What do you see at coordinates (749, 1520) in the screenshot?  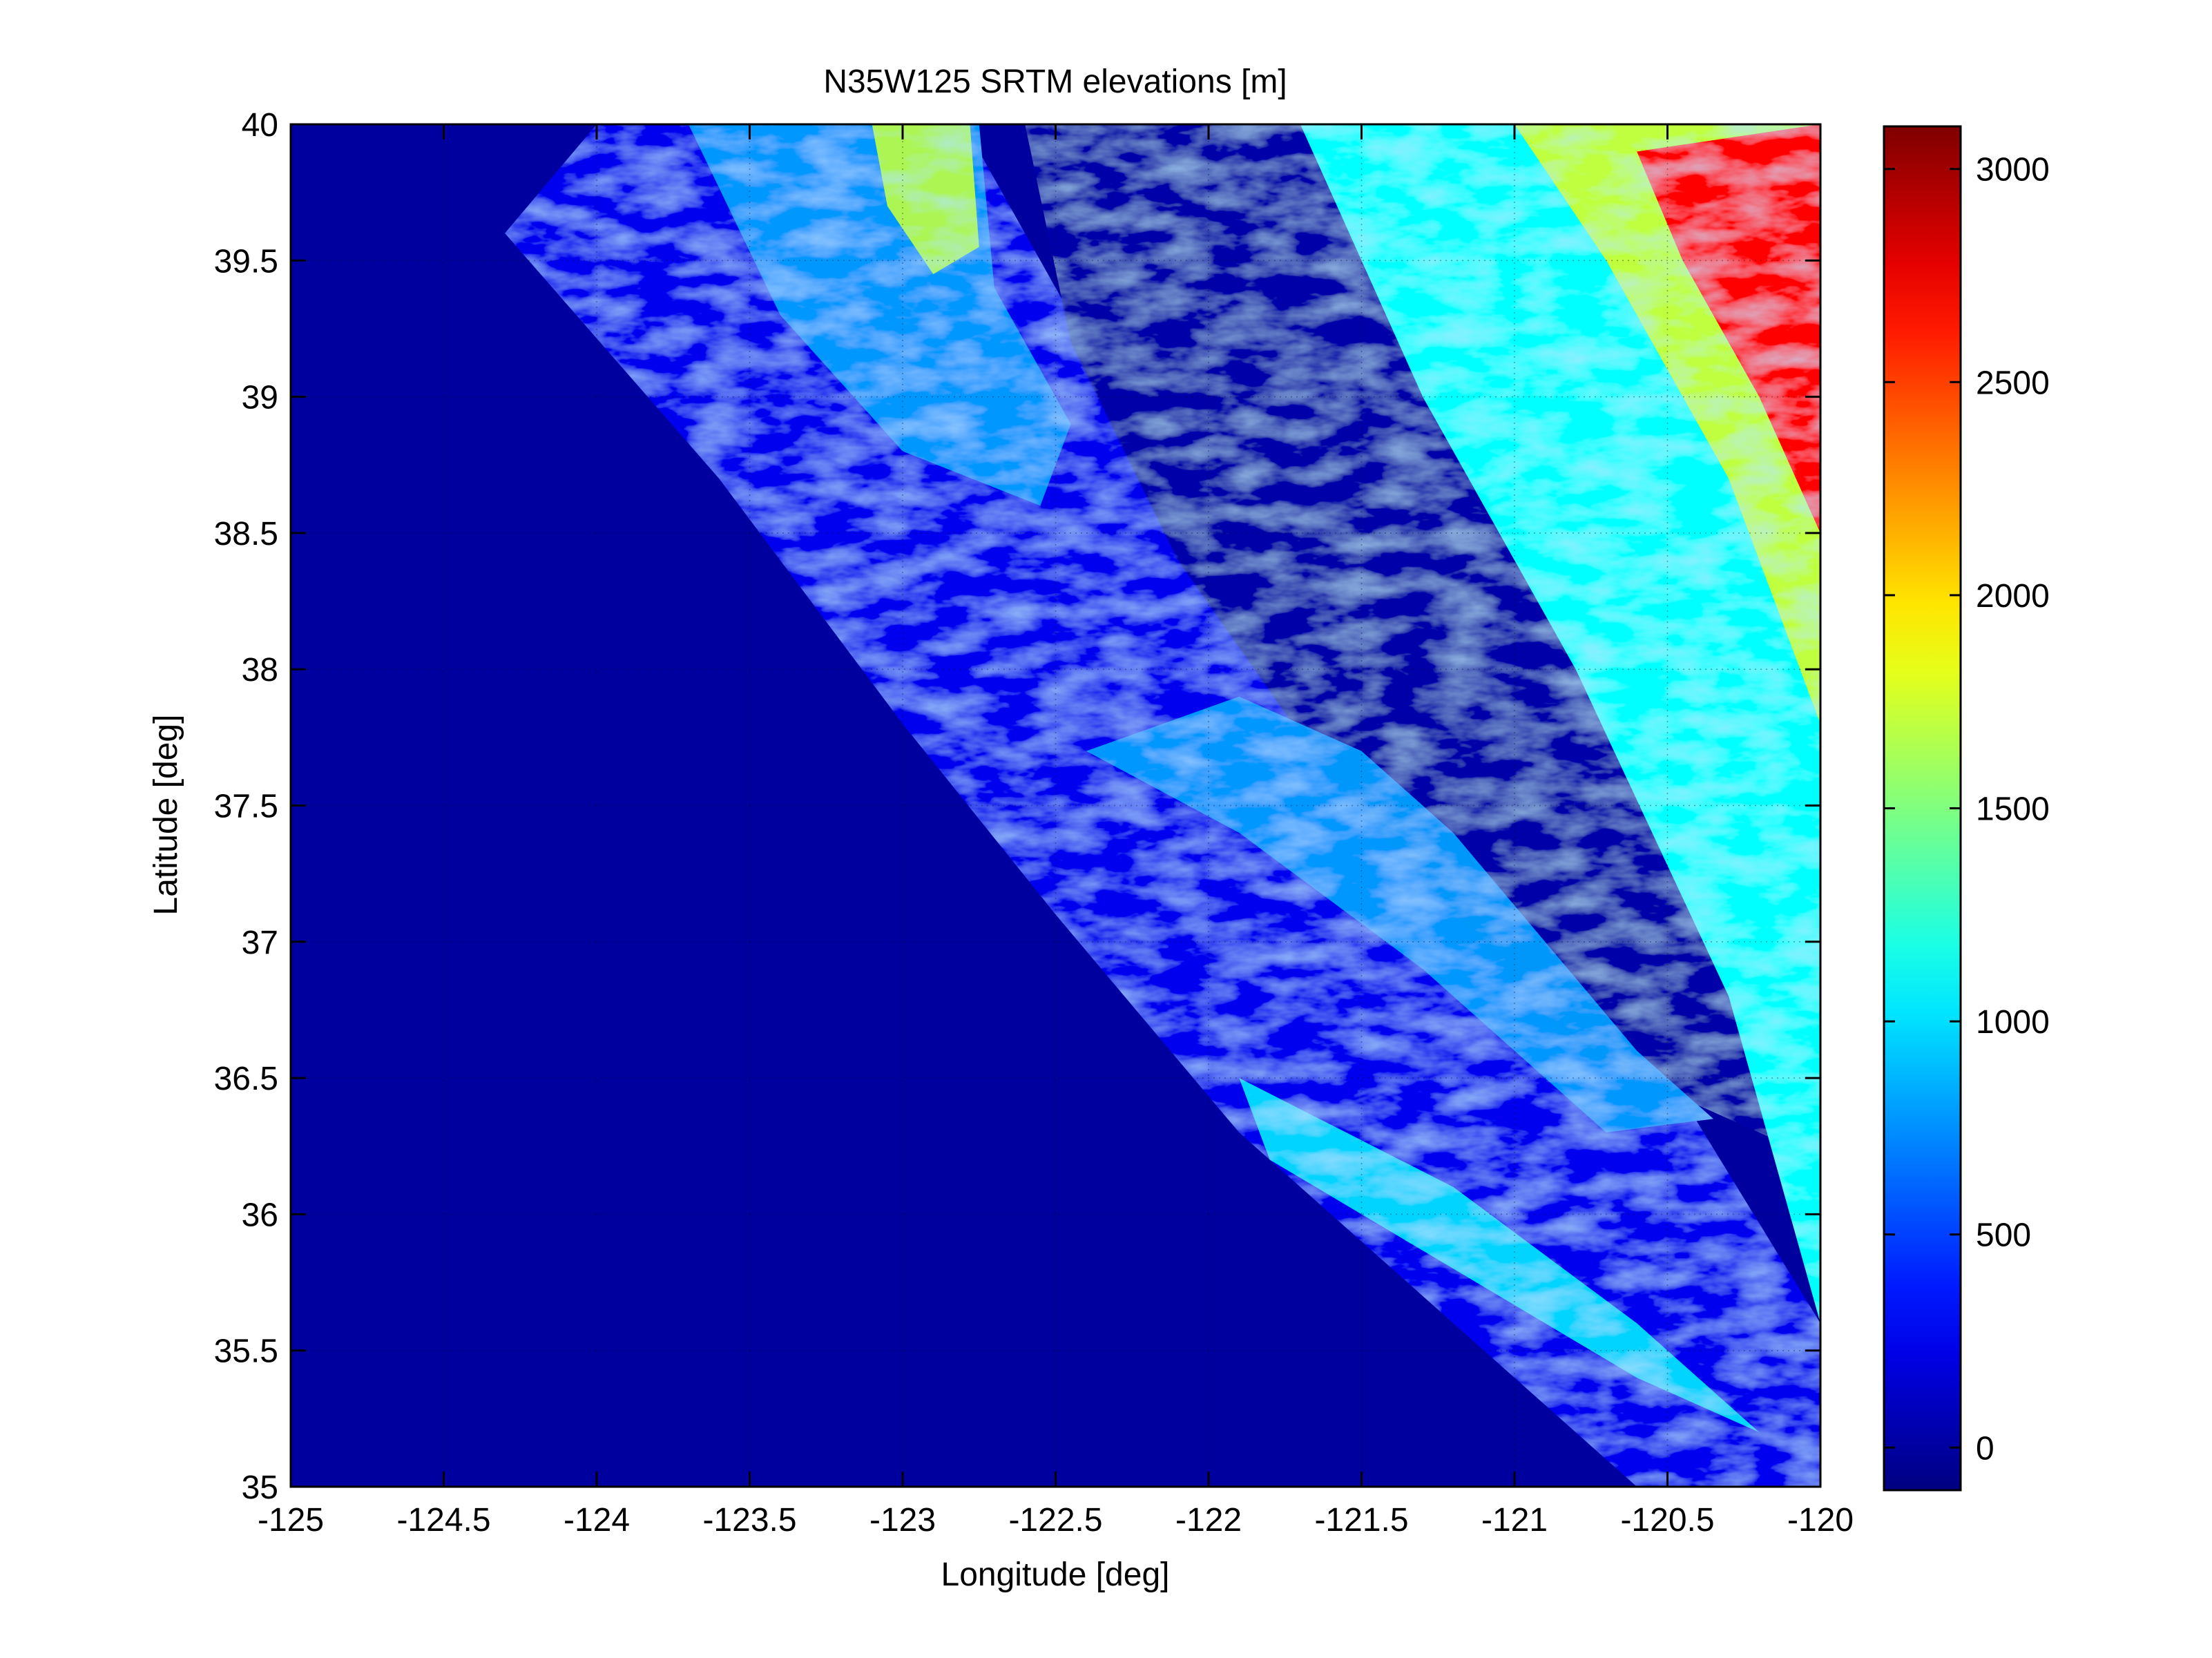 I see `x-tick-label: -123.5` at bounding box center [749, 1520].